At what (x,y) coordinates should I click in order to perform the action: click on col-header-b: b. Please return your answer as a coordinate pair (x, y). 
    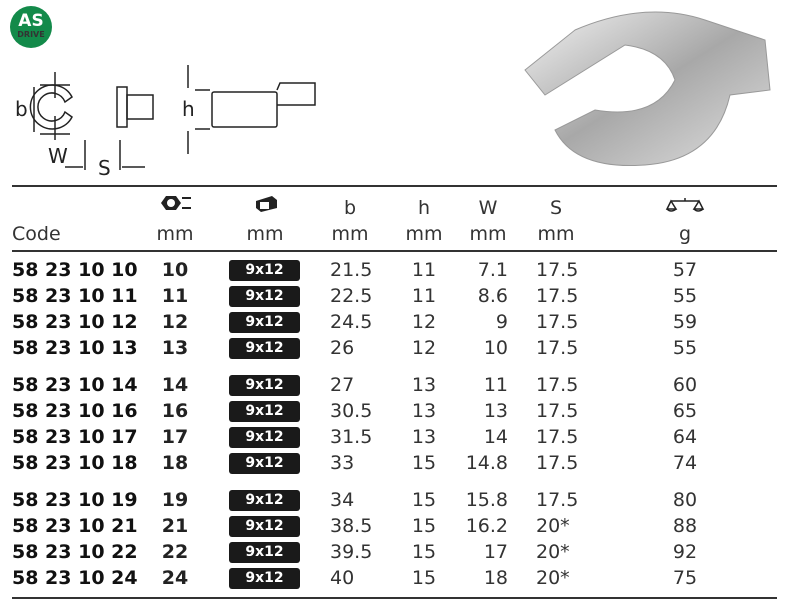
    Looking at the image, I should click on (350, 208).